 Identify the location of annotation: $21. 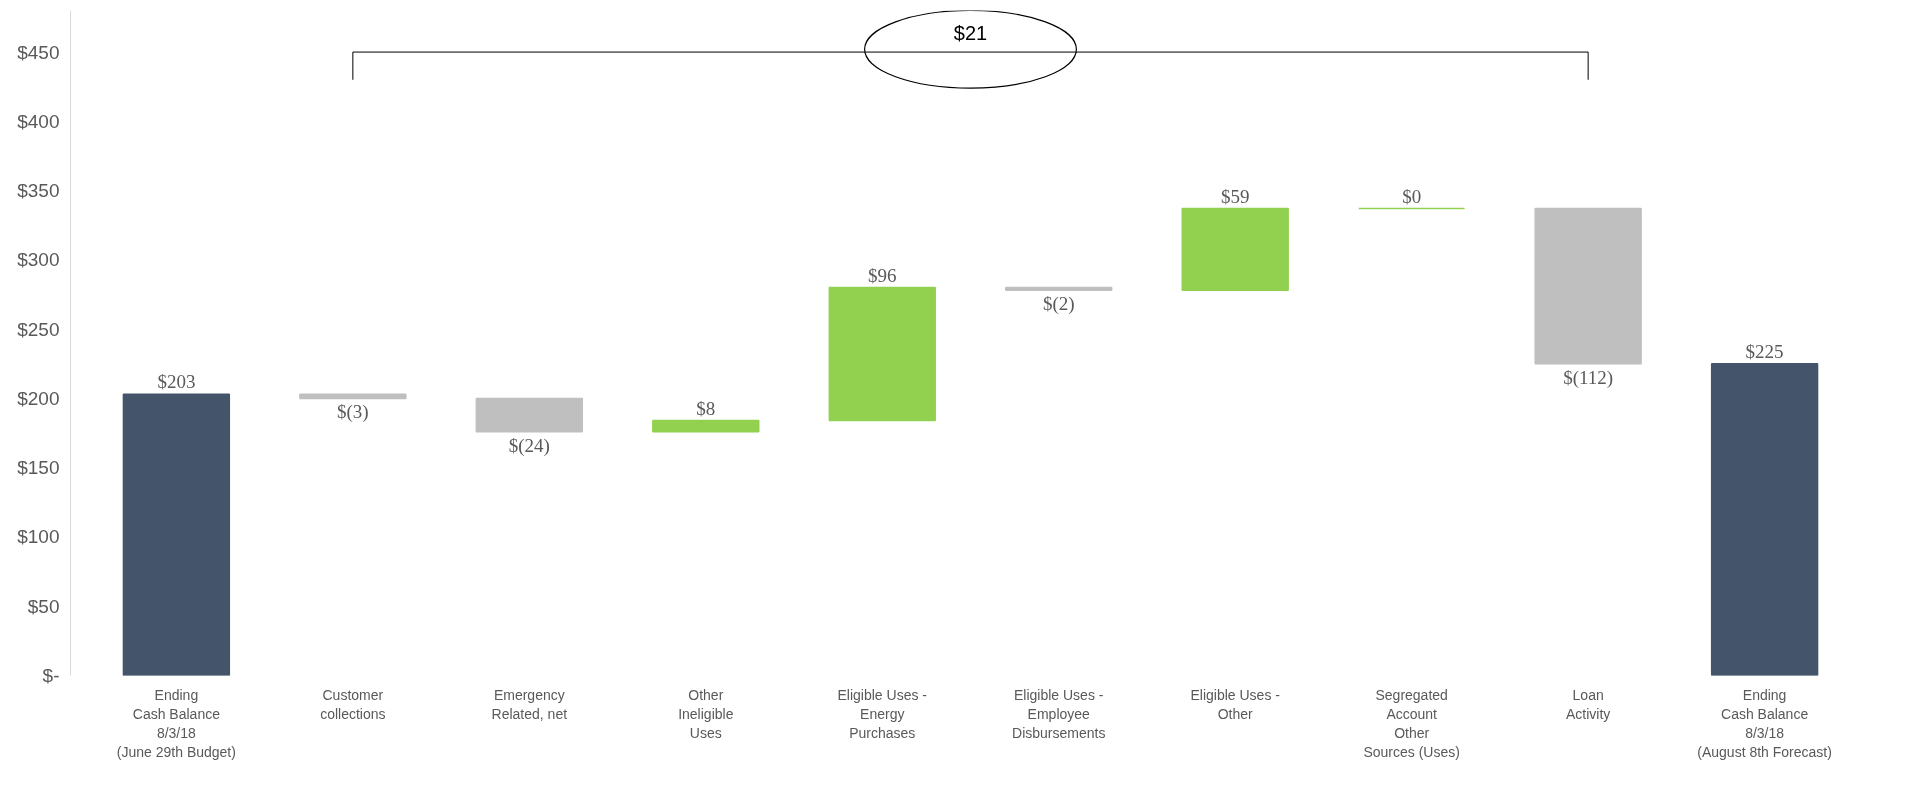
(970, 32).